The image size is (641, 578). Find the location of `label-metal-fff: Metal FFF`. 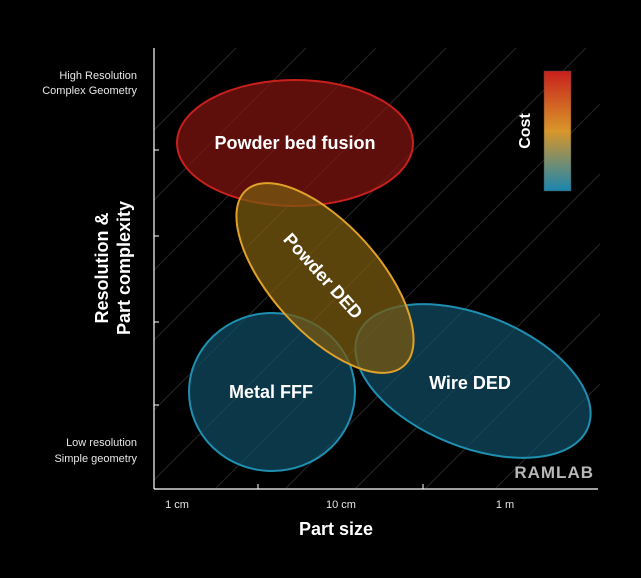

label-metal-fff: Metal FFF is located at coordinates (271, 392).